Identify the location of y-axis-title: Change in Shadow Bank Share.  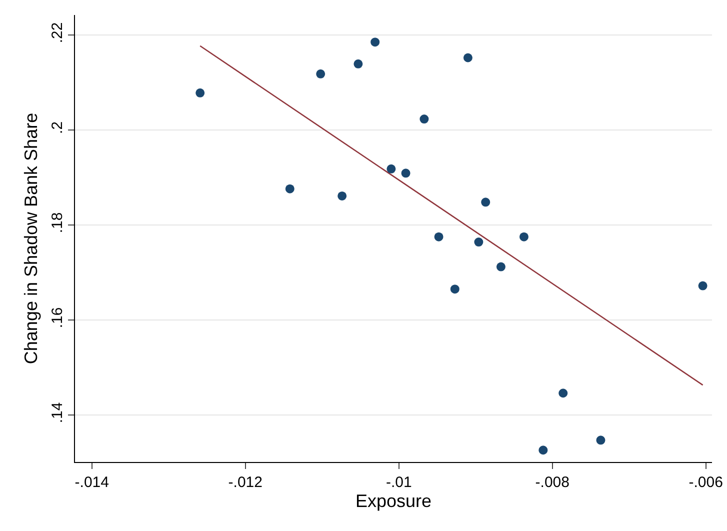
(31, 238).